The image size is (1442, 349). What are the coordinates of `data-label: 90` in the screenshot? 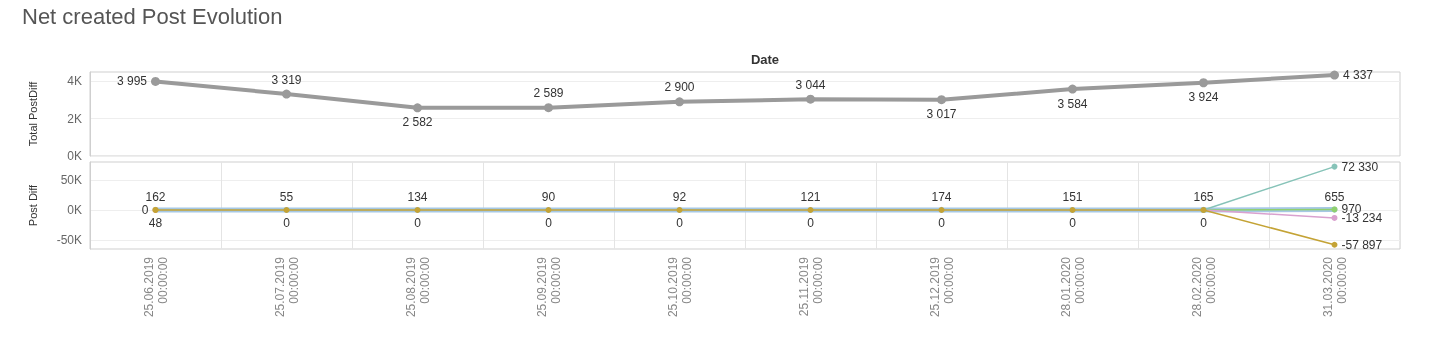 It's located at (548, 196).